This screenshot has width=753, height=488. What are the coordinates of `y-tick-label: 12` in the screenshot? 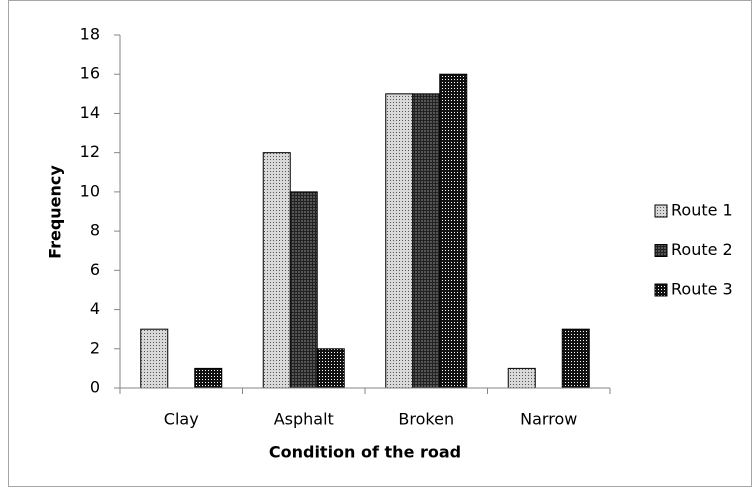 It's located at (90, 151).